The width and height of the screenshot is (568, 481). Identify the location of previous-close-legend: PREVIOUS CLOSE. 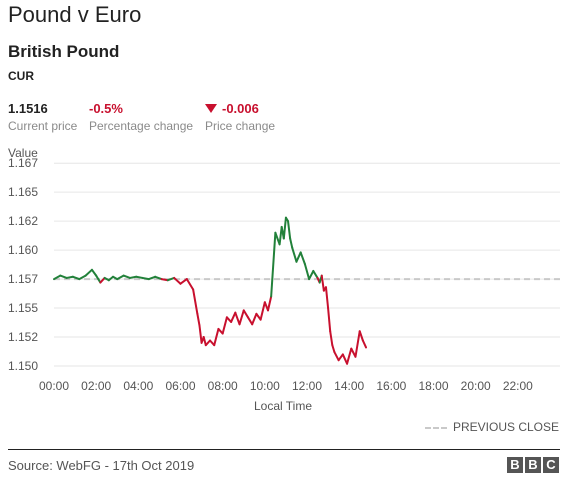
(491, 427).